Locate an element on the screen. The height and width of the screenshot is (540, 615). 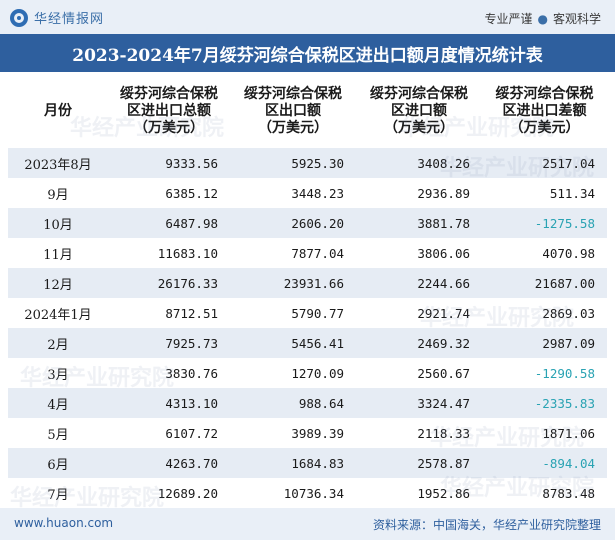
cell-month: 7月 is located at coordinates (58, 495).